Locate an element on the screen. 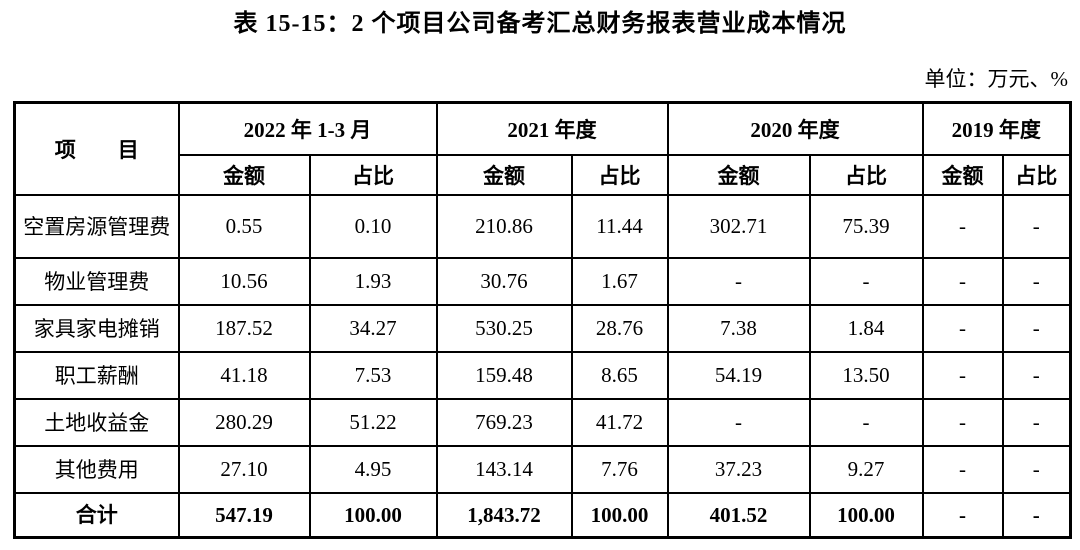  total-value-cell: 1,843.72 is located at coordinates (504, 515).